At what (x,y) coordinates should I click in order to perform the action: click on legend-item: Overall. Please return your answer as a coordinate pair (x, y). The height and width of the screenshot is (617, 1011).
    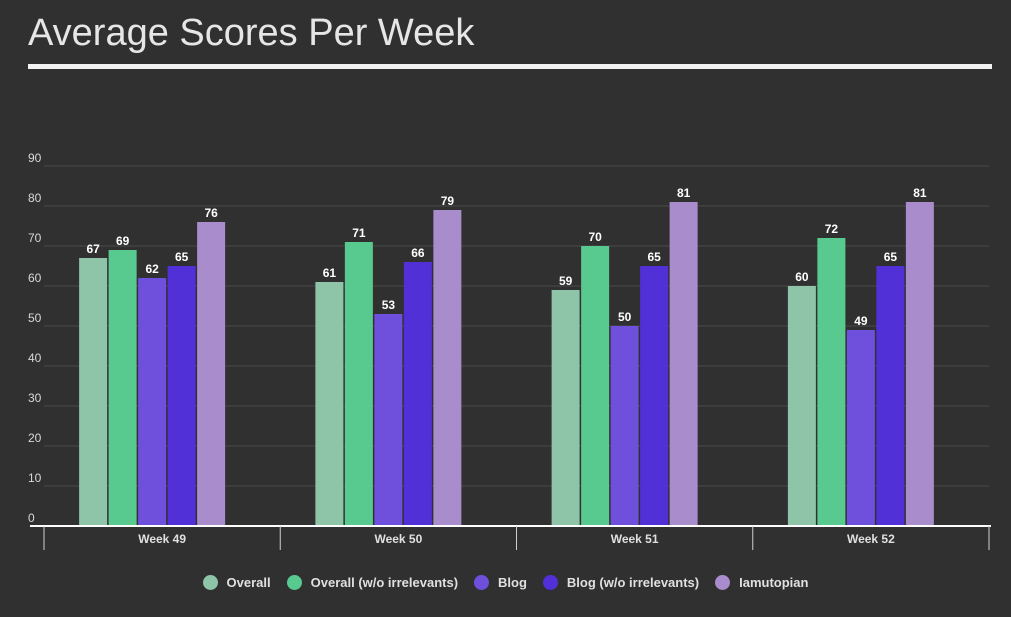
    Looking at the image, I should click on (236, 582).